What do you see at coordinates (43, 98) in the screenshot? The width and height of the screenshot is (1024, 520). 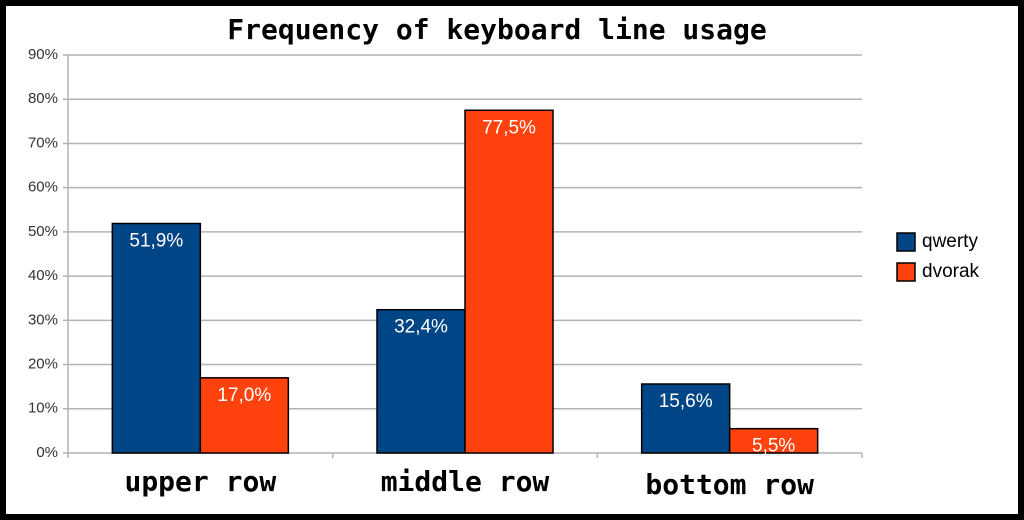 I see `y-tick-label: 80%` at bounding box center [43, 98].